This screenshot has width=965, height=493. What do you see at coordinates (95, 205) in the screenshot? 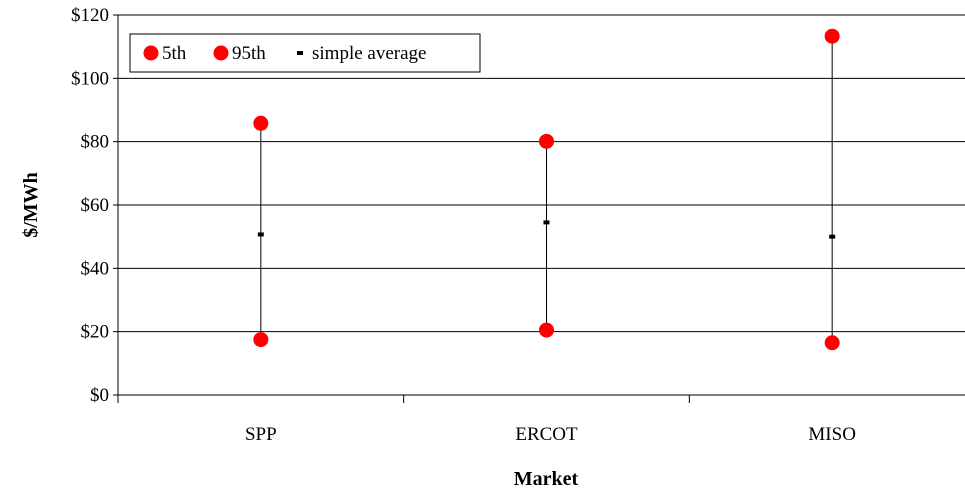
I see `y-tick-label: $60` at bounding box center [95, 205].